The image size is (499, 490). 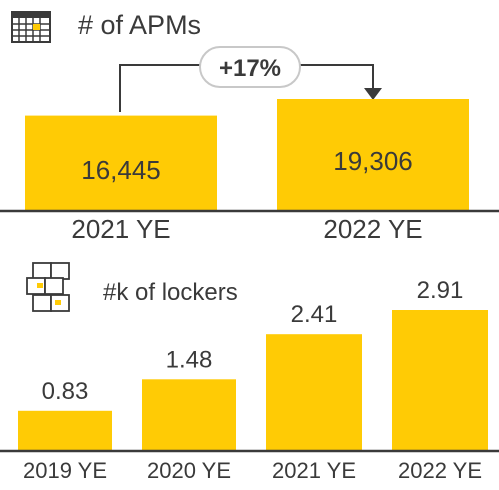 What do you see at coordinates (31, 27) in the screenshot?
I see `apm-locker-grid-icon` at bounding box center [31, 27].